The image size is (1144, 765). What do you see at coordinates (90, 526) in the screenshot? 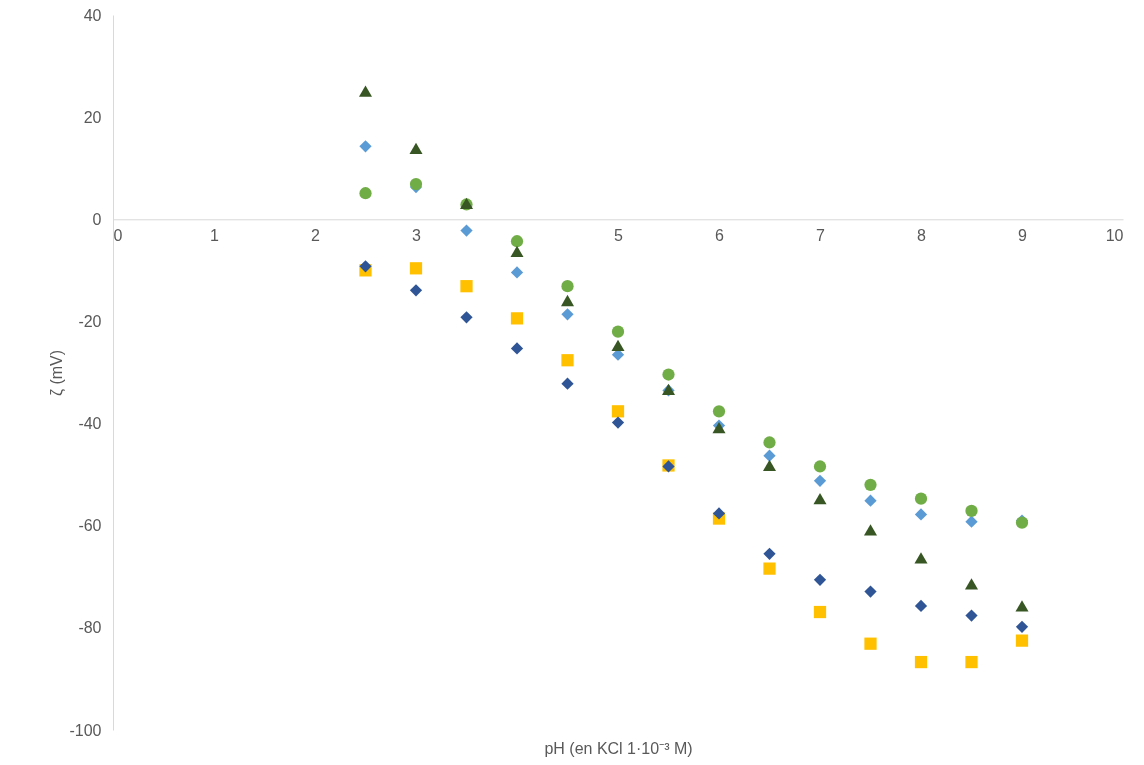
I see `y-tick-label: -60` at bounding box center [90, 526].